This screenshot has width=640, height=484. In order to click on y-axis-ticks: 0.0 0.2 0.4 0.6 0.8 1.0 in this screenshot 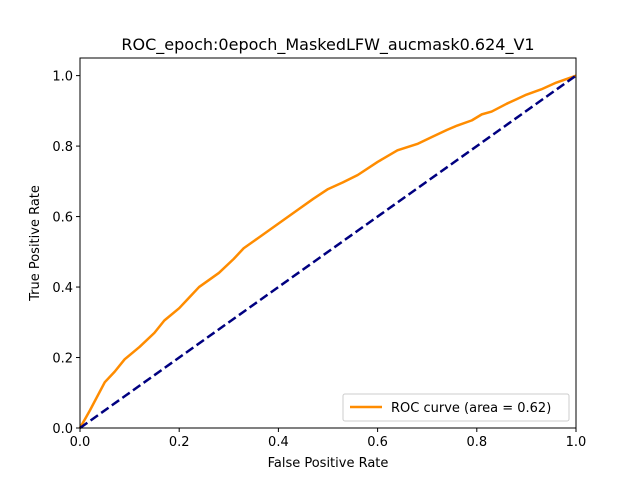, I will do `click(66, 253)`.